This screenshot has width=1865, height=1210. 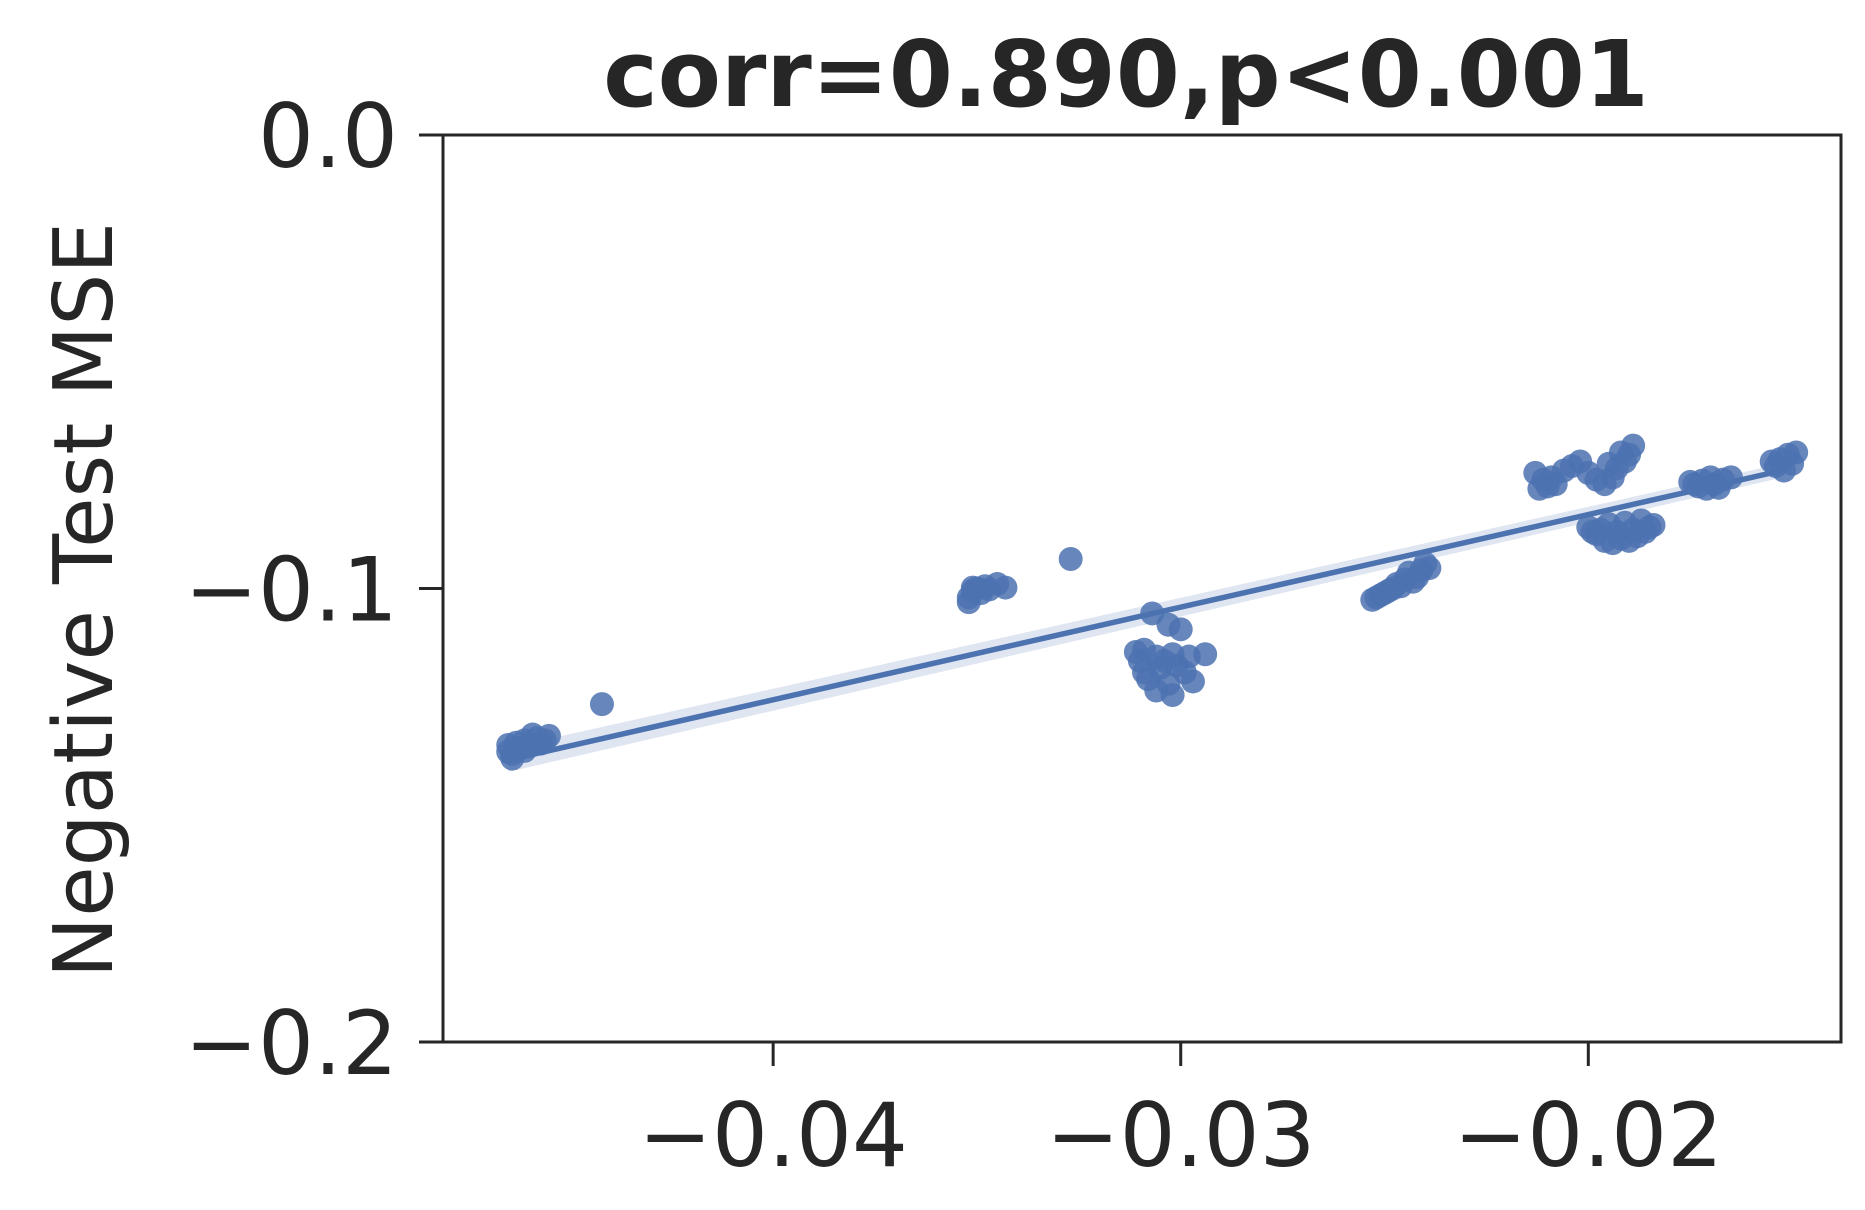 What do you see at coordinates (328, 136) in the screenshot?
I see `y-tick-label: 0.0` at bounding box center [328, 136].